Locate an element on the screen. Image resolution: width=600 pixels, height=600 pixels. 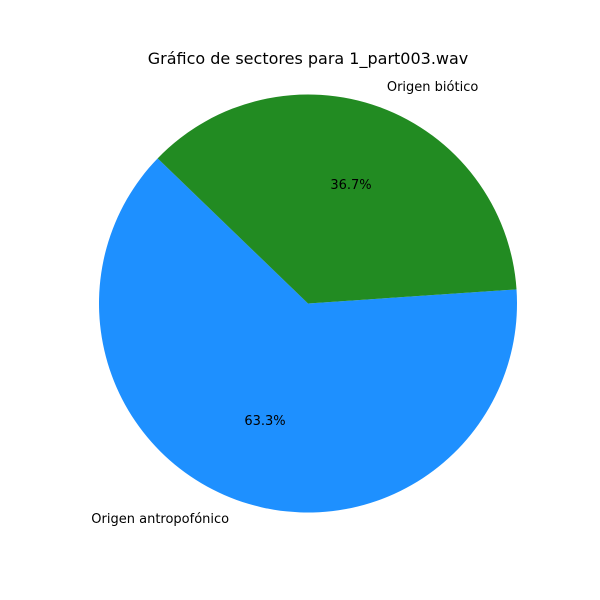
slice-label-origen-biotico: Origen biótico is located at coordinates (432, 87).